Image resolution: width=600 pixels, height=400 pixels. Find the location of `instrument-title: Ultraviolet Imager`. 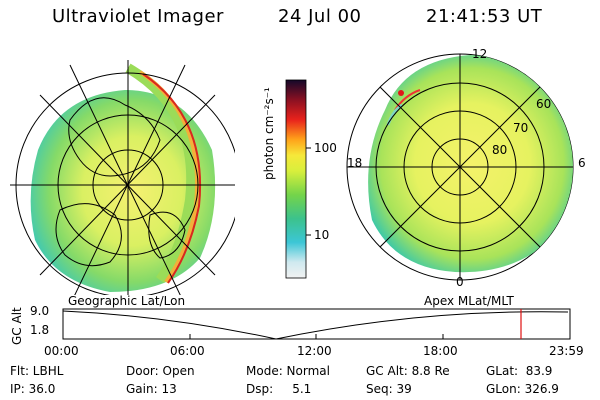

instrument-title: Ultraviolet Imager is located at coordinates (138, 16).